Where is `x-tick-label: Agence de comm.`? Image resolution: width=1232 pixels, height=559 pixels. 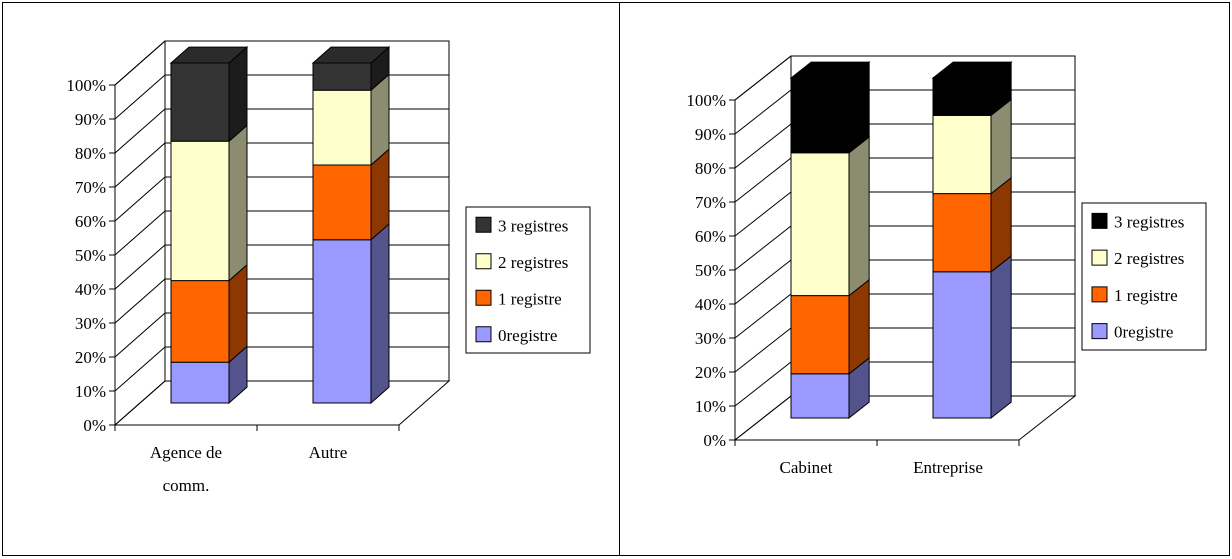 x-tick-label: Agence de comm. is located at coordinates (186, 469).